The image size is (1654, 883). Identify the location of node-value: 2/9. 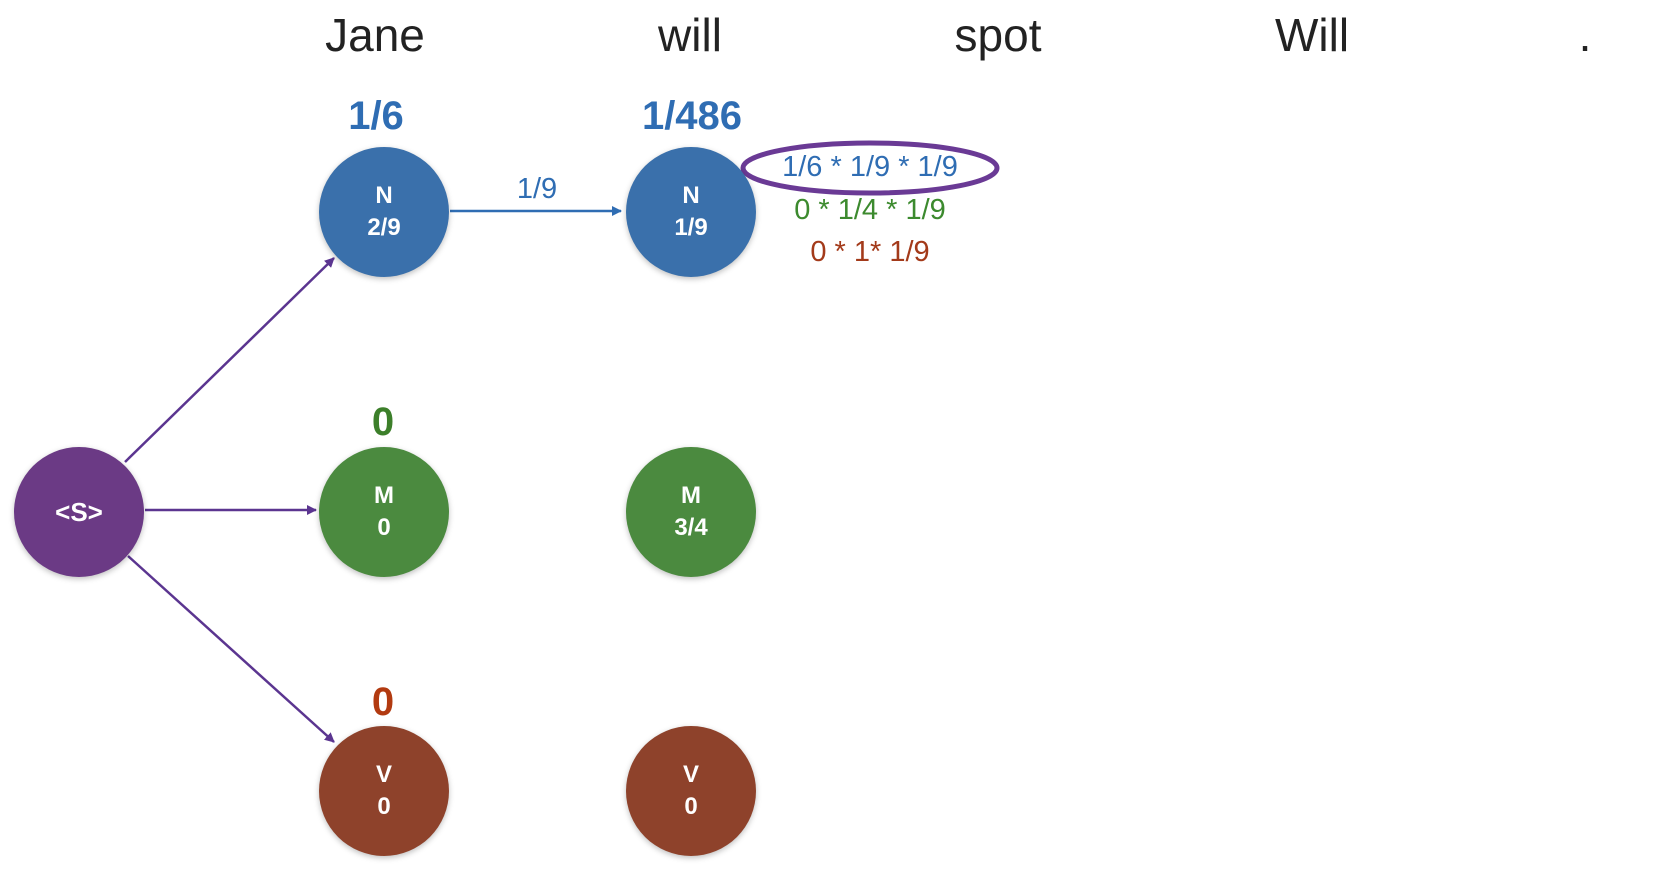
(384, 227).